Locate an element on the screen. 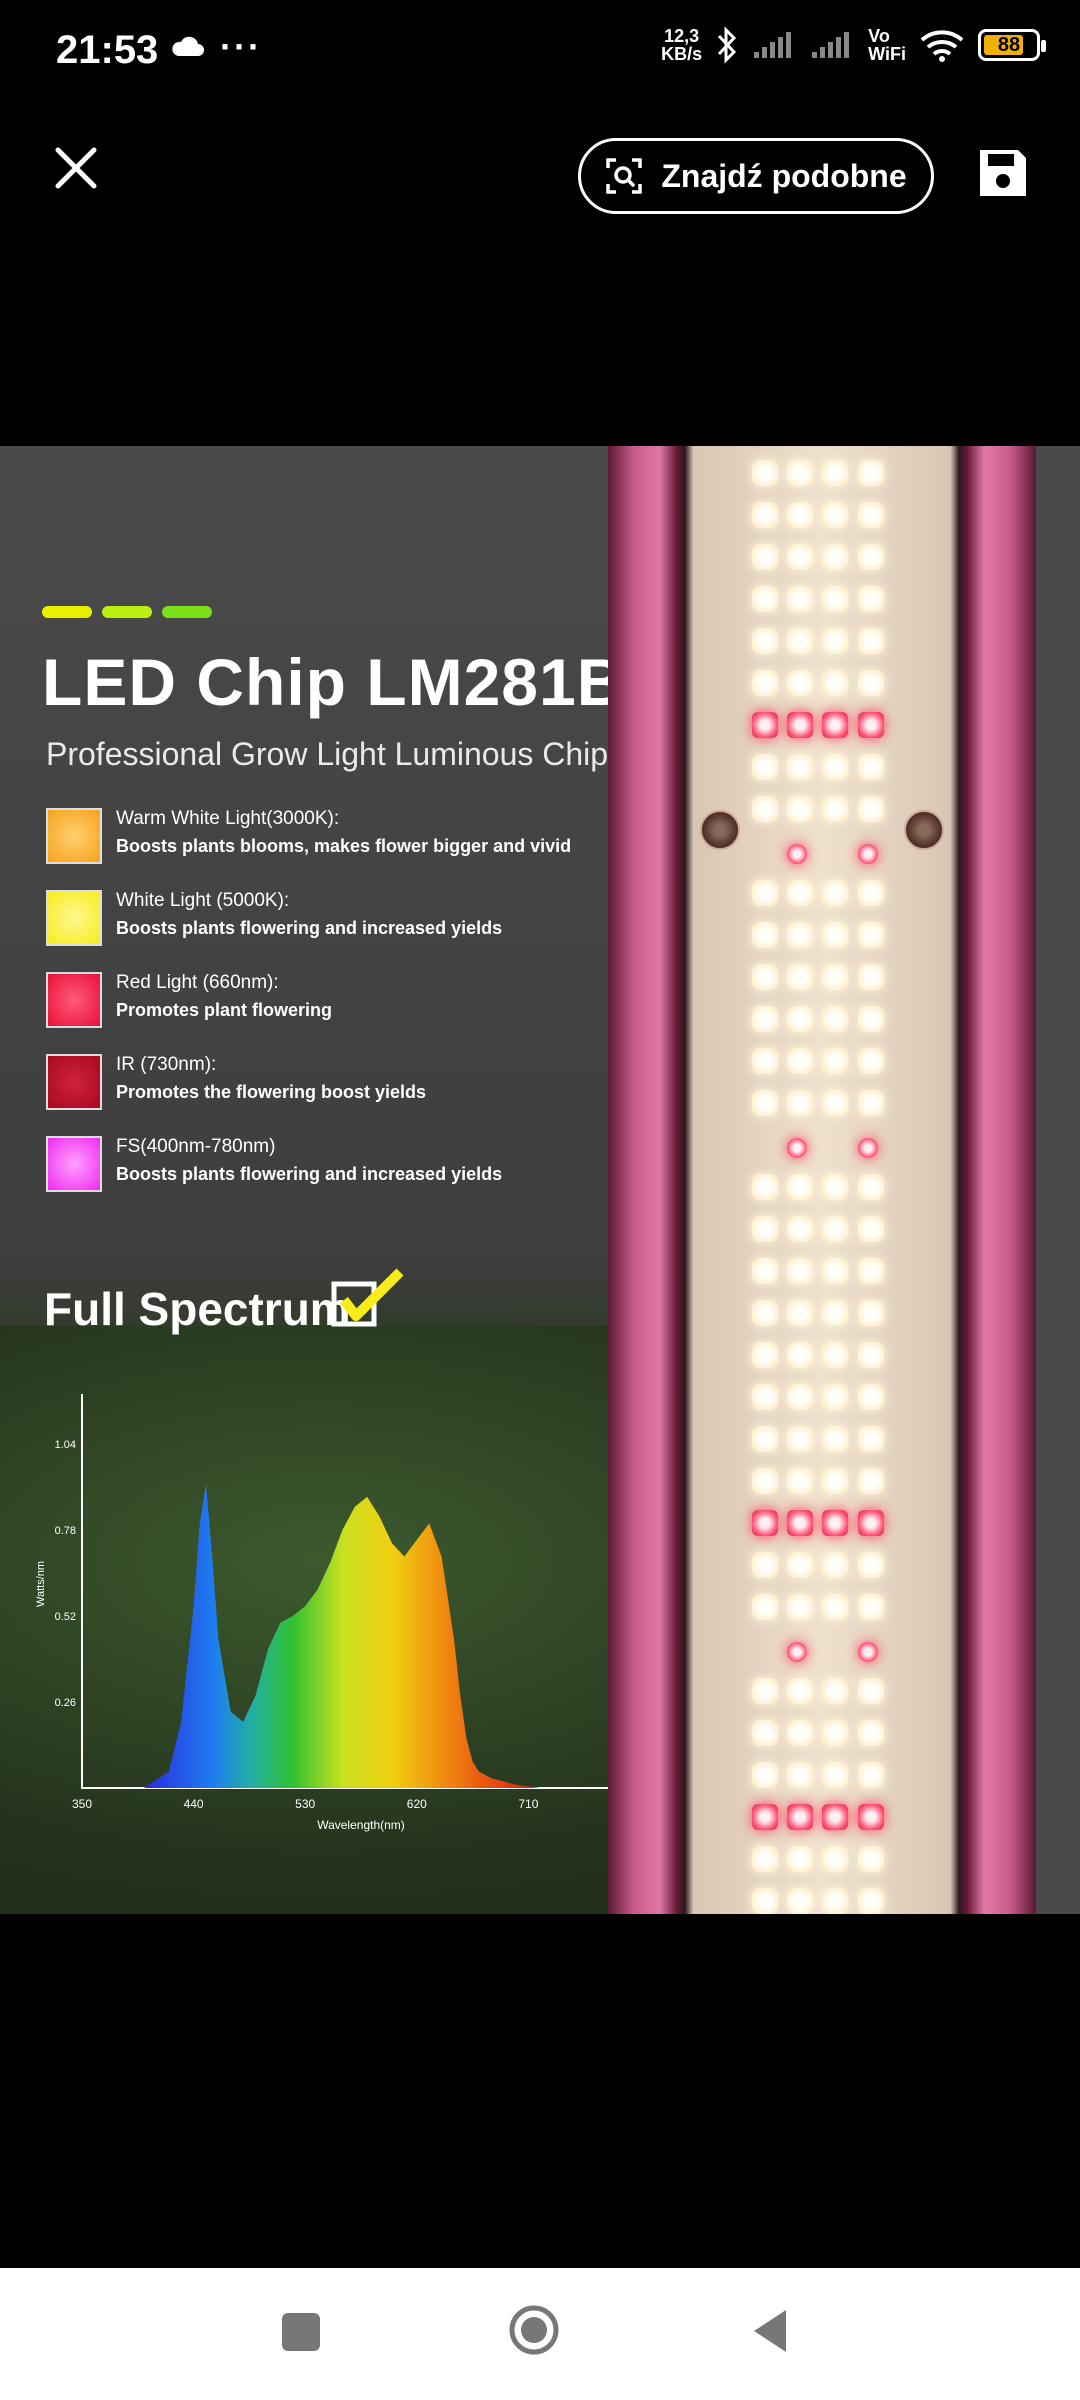 Image resolution: width=1080 pixels, height=2400 pixels. clock: 21:53 is located at coordinates (107, 50).